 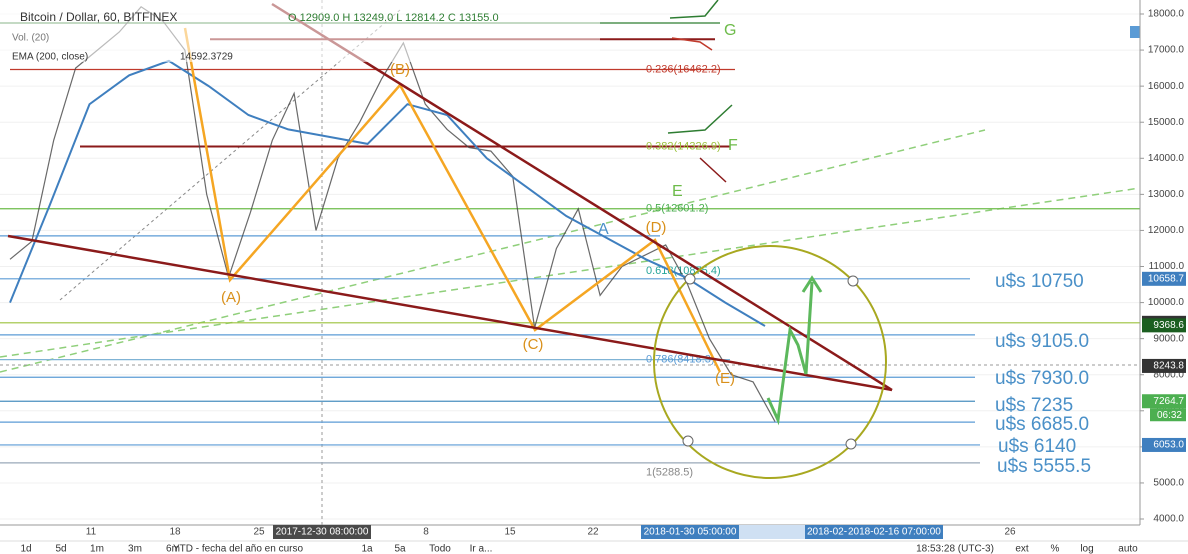 What do you see at coordinates (1039, 281) in the screenshot?
I see `target-label: u$s 10750` at bounding box center [1039, 281].